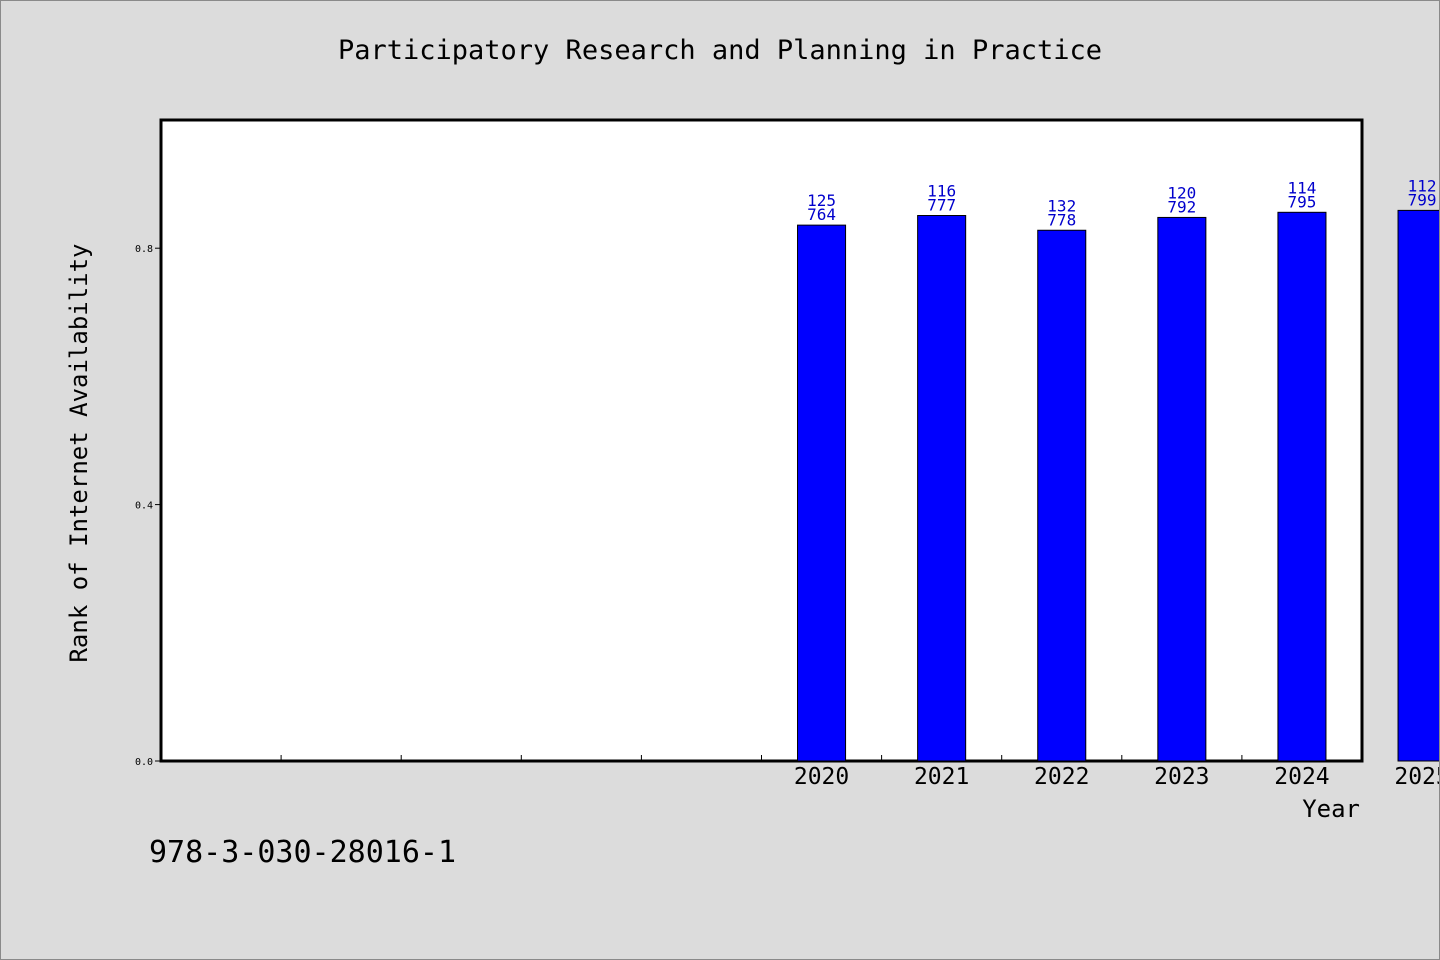 The width and height of the screenshot is (1440, 960). I want to click on x-tick-label: 2025, so click(1416, 777).